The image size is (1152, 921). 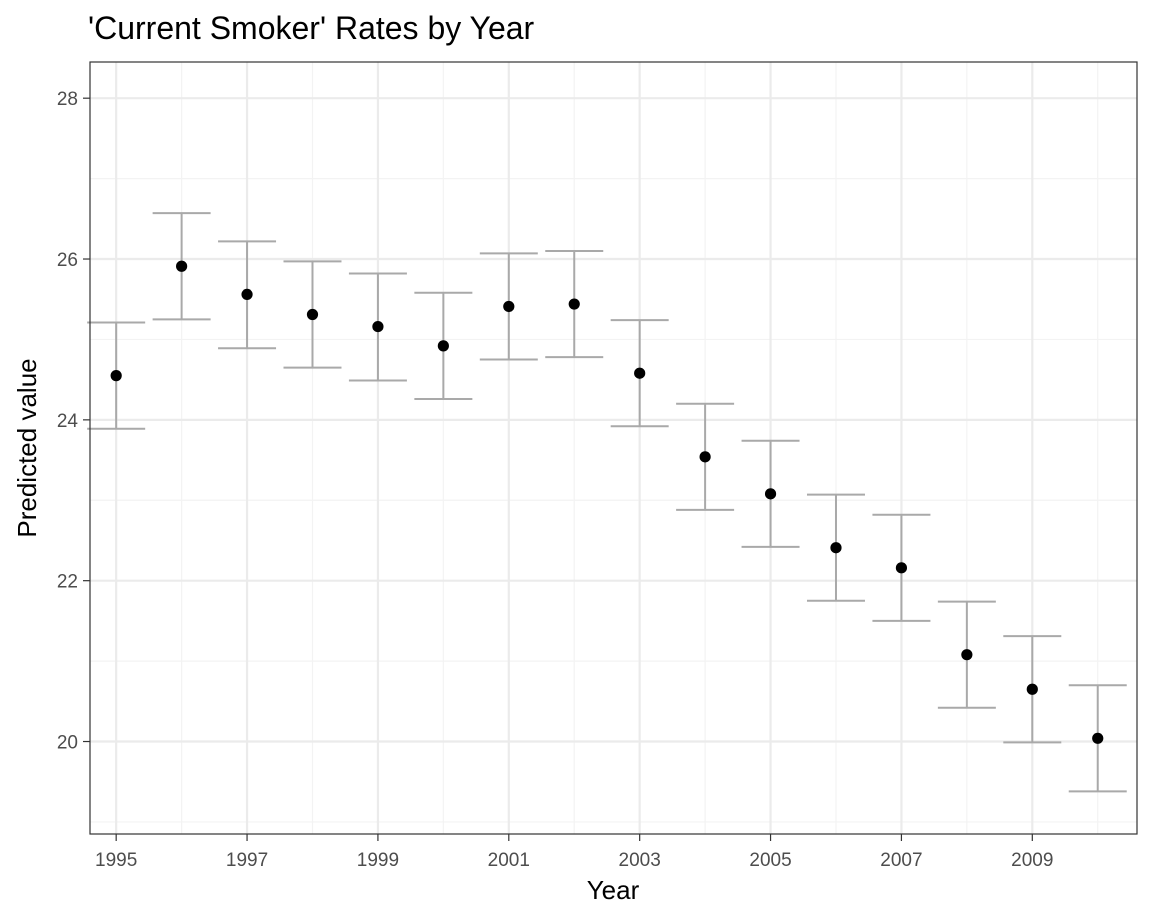 I want to click on y-tick-label: 26, so click(x=67, y=260).